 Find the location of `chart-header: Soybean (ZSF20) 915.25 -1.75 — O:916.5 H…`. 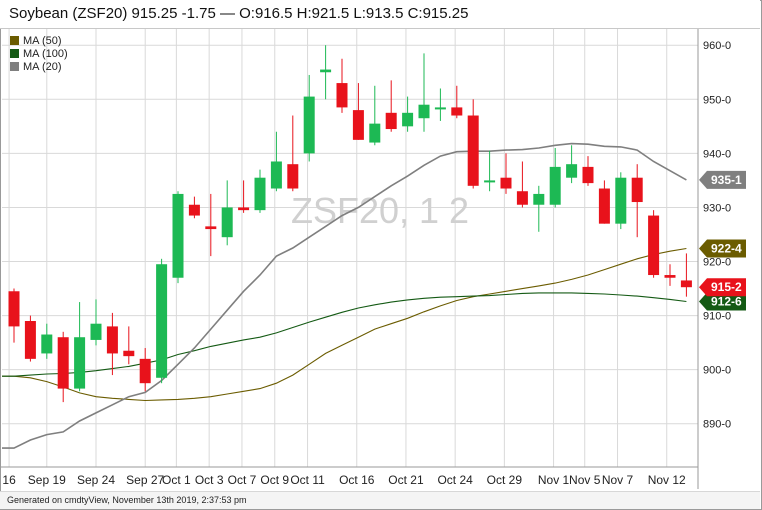

chart-header: Soybean (ZSF20) 915.25 -1.75 — O:916.5 H… is located at coordinates (380, 14).